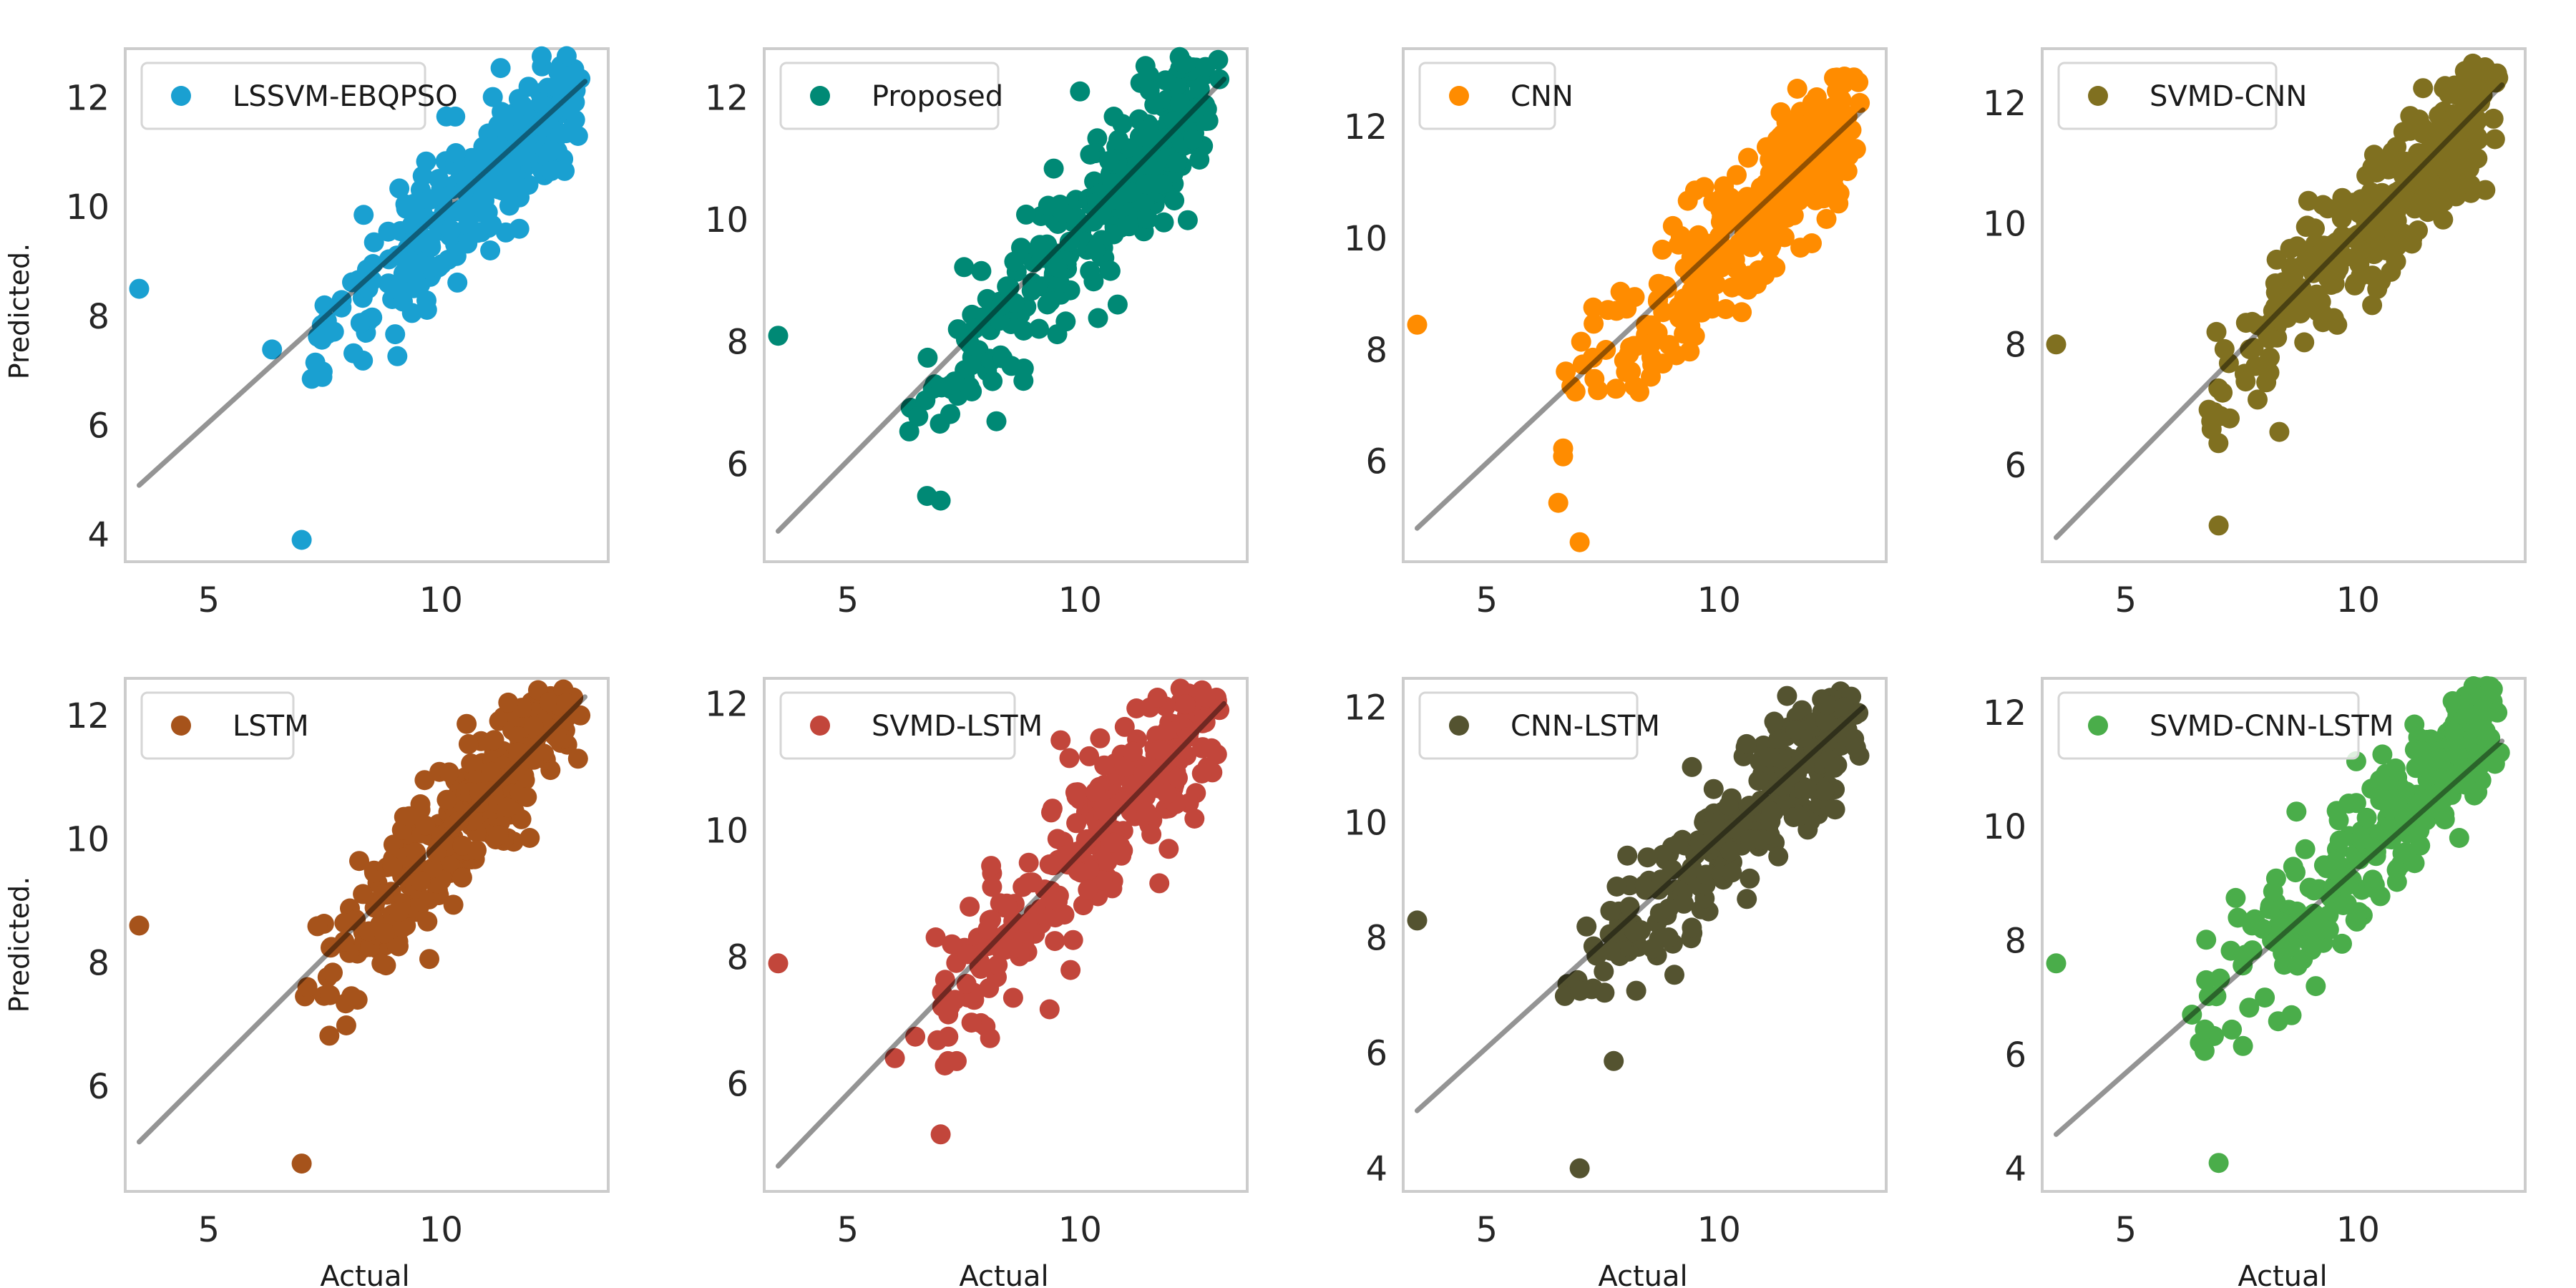 The height and width of the screenshot is (1288, 2576). I want to click on legend-box, so click(1487, 96).